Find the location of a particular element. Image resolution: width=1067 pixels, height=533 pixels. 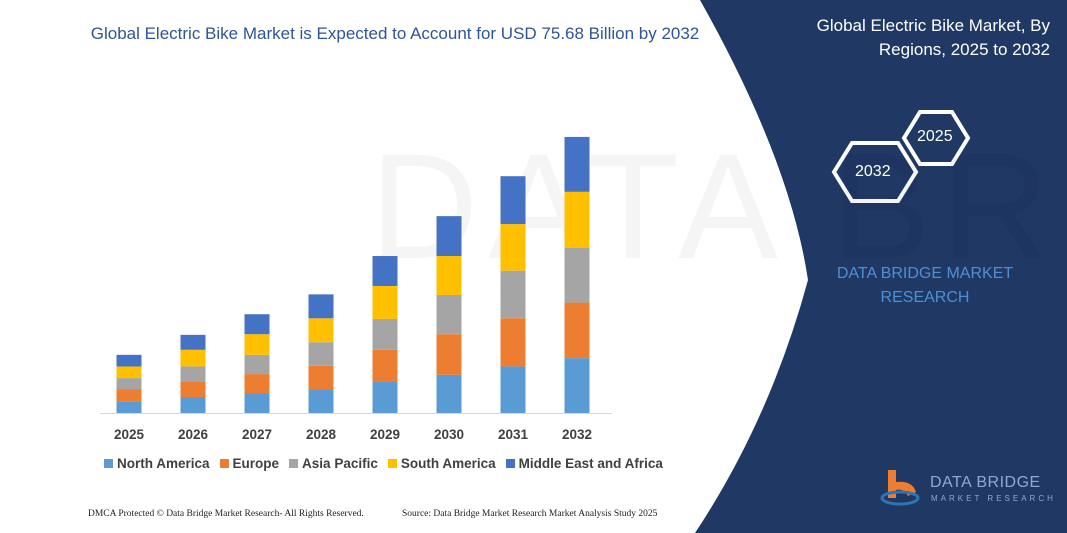

bar-2030-asia-pacific is located at coordinates (449, 314).